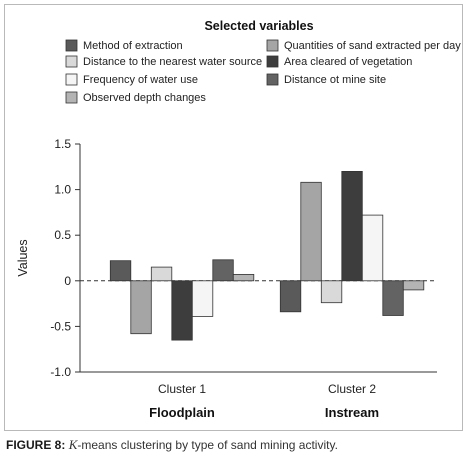 This screenshot has width=473, height=458. I want to click on y-axis-title: Values, so click(23, 257).